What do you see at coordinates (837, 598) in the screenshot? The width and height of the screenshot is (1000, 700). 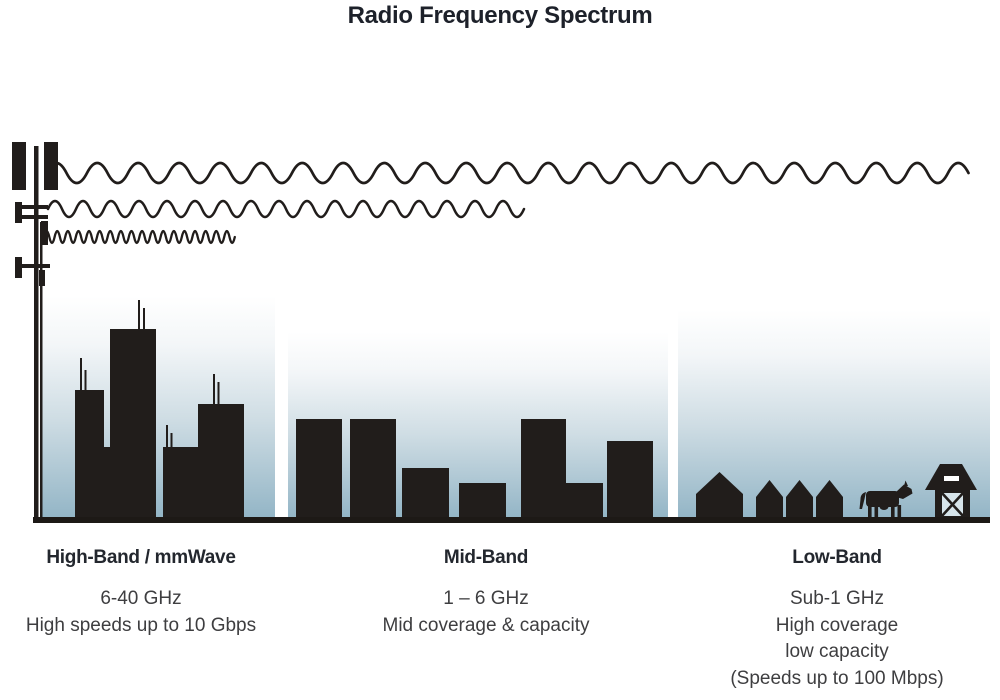 I see `band-frequency-range: Sub-1 GHz` at bounding box center [837, 598].